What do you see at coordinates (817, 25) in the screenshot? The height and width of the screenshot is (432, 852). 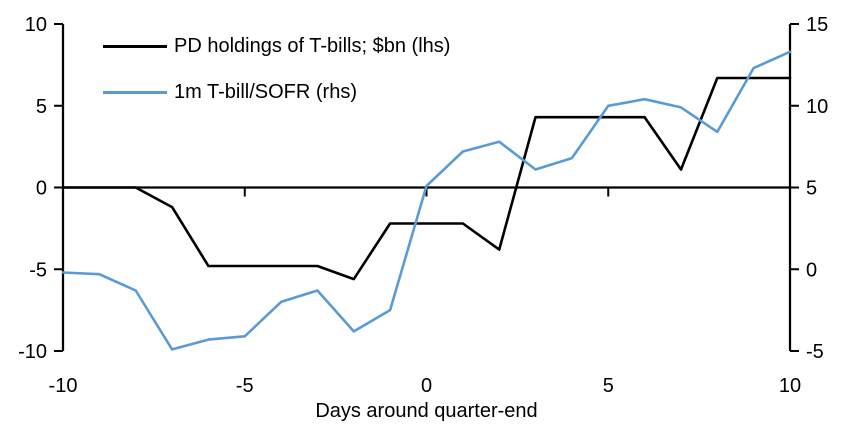 I see `right-axis-tick-label: 15` at bounding box center [817, 25].